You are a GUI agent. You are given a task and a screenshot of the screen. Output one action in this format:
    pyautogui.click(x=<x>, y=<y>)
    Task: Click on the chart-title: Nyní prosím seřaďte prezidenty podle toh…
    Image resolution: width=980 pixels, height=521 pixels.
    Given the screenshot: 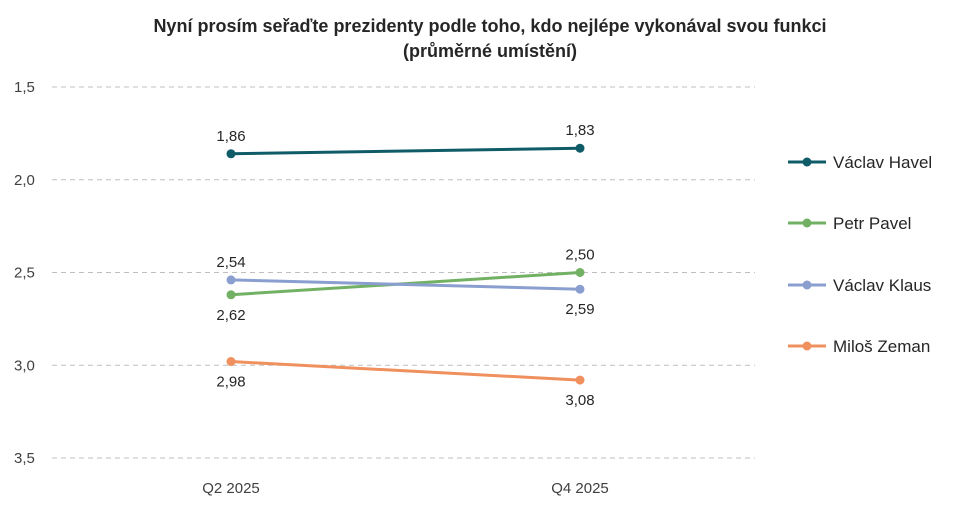 What is the action you would take?
    pyautogui.click(x=490, y=39)
    